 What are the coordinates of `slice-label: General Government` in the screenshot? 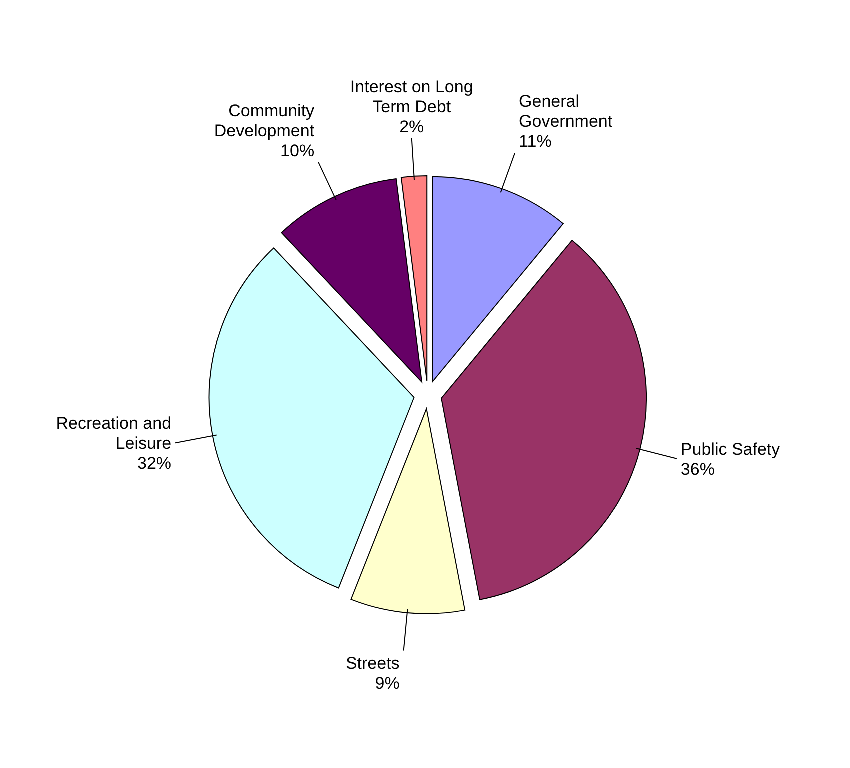 It's located at (566, 112).